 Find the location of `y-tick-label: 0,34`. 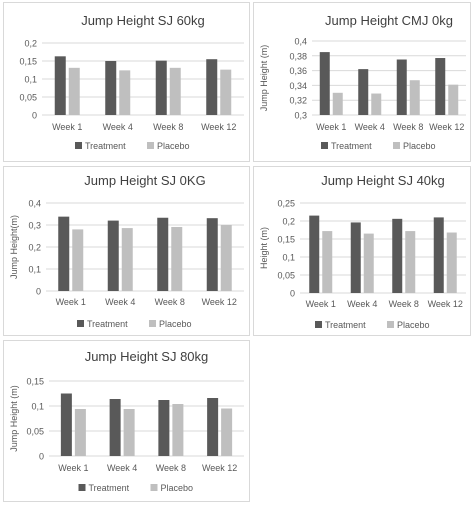

y-tick-label: 0,34 is located at coordinates (298, 86).